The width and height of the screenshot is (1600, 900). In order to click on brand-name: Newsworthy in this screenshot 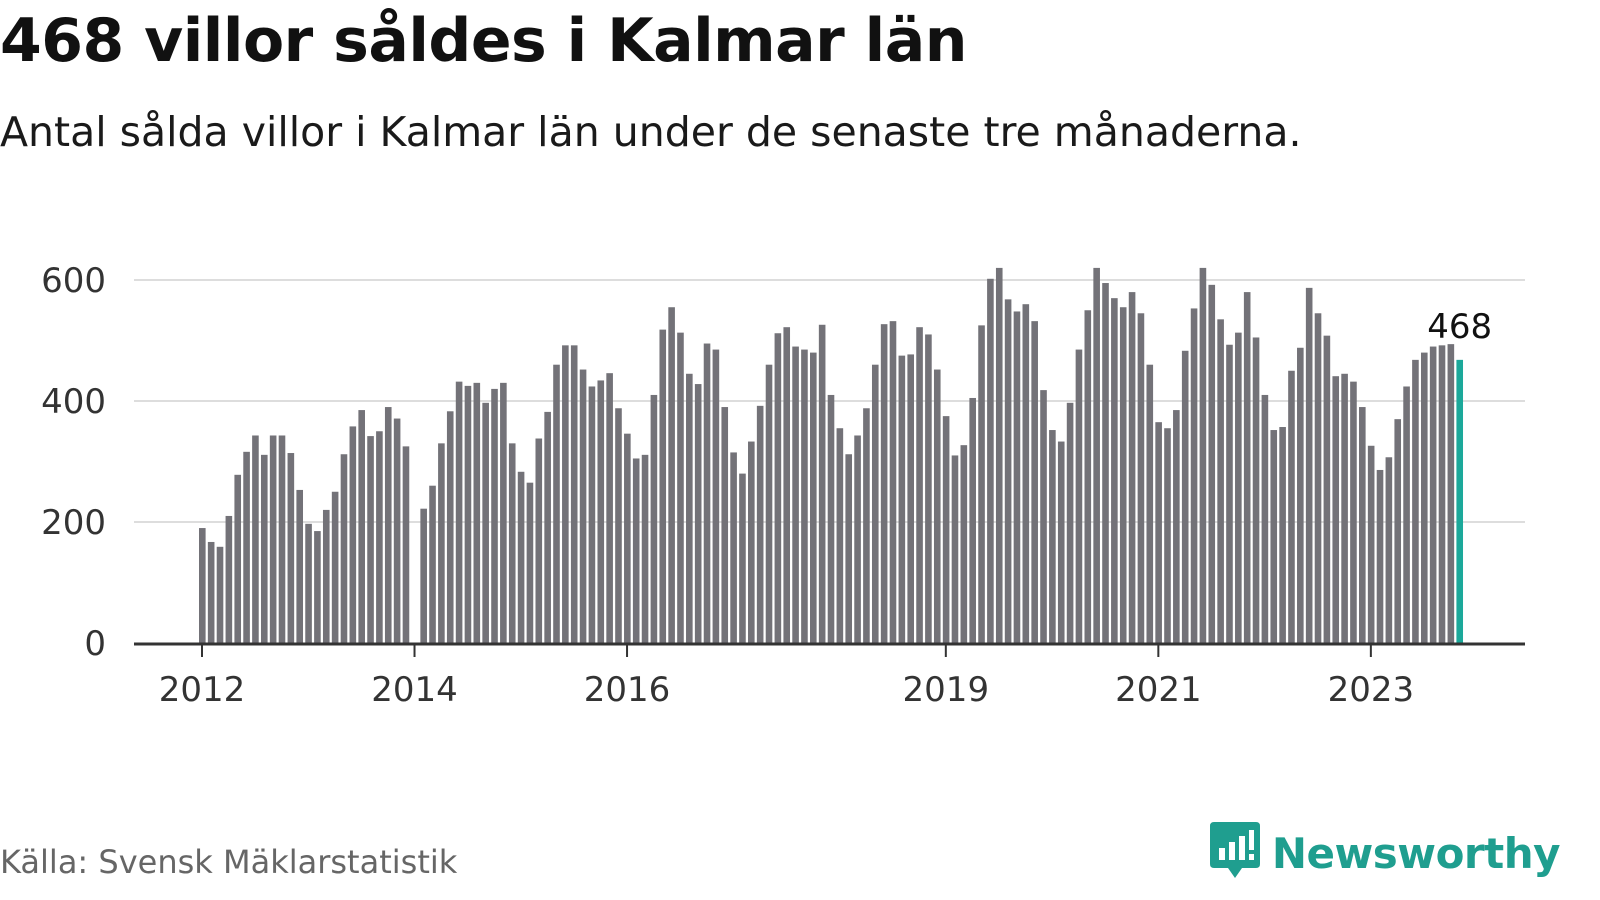, I will do `click(1416, 853)`.